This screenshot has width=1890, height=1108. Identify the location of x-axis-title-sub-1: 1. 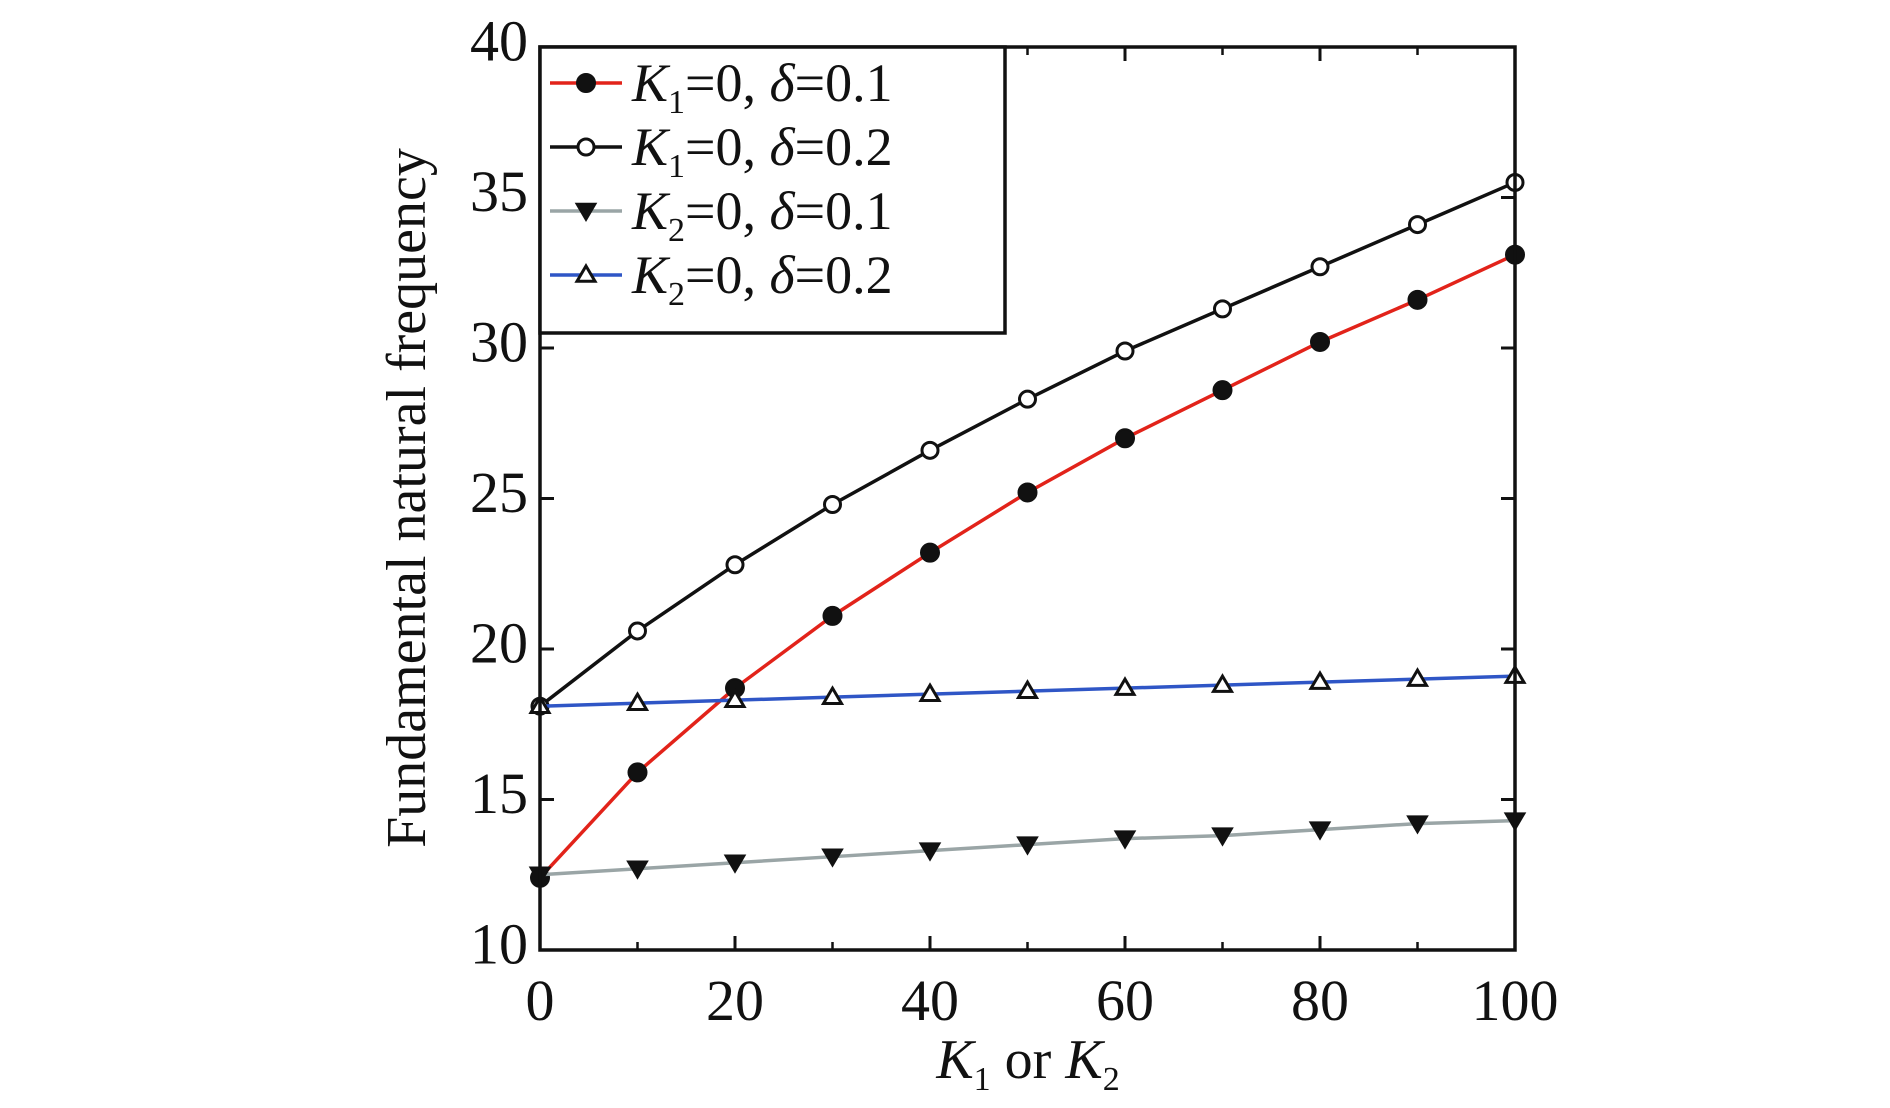
(982, 1079).